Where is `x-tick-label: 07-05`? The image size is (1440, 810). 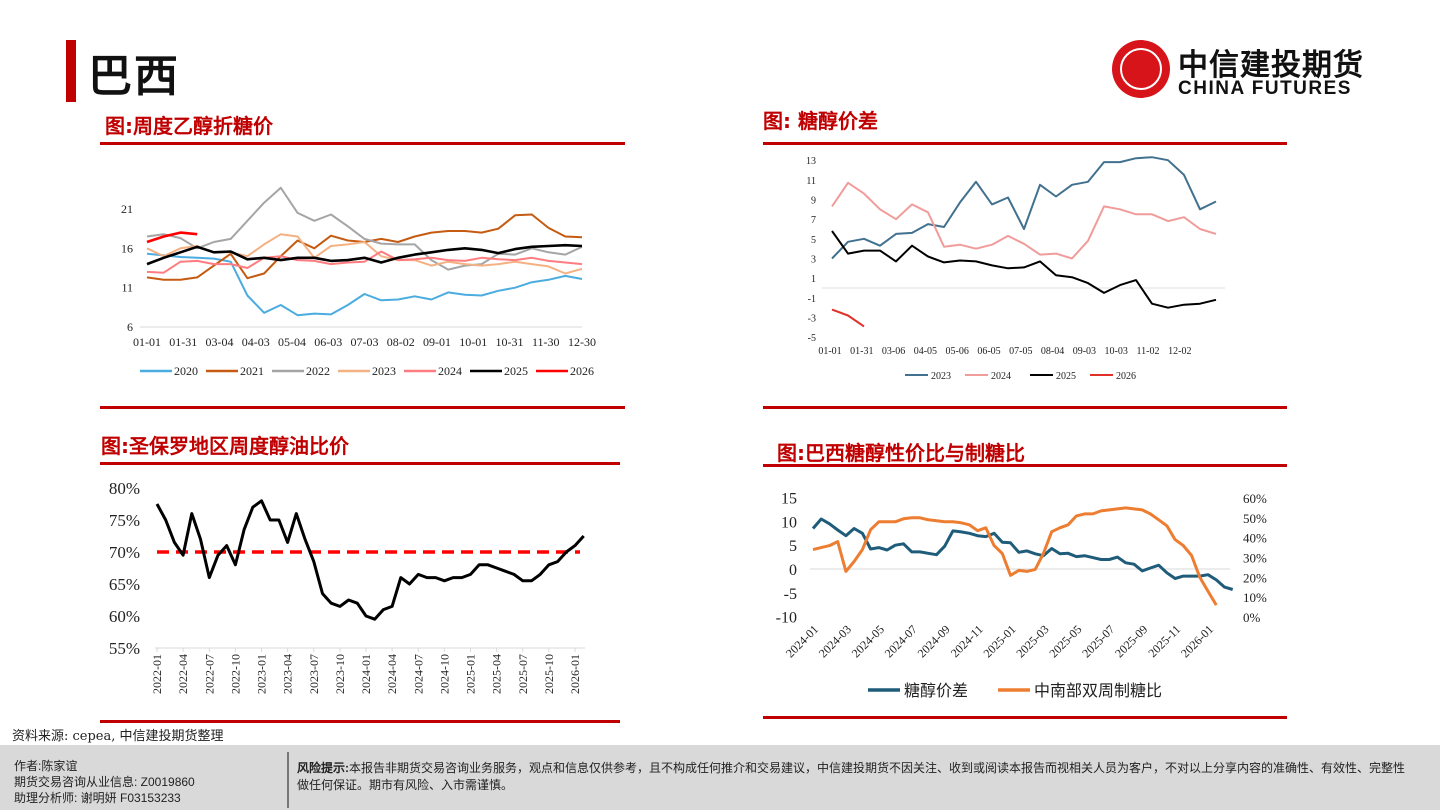 x-tick-label: 07-05 is located at coordinates (1020, 351).